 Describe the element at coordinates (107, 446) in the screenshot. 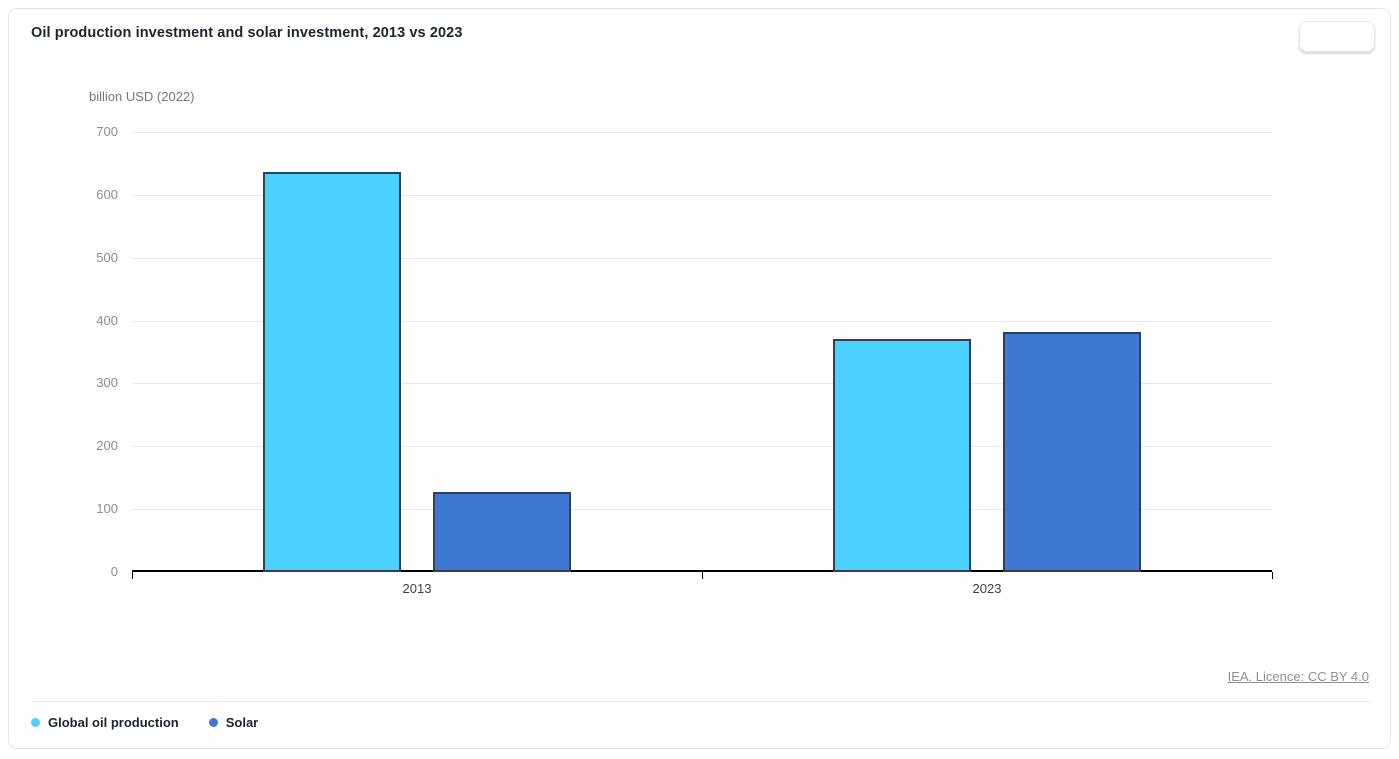

I see `y-tick-label-200: 200` at that location.